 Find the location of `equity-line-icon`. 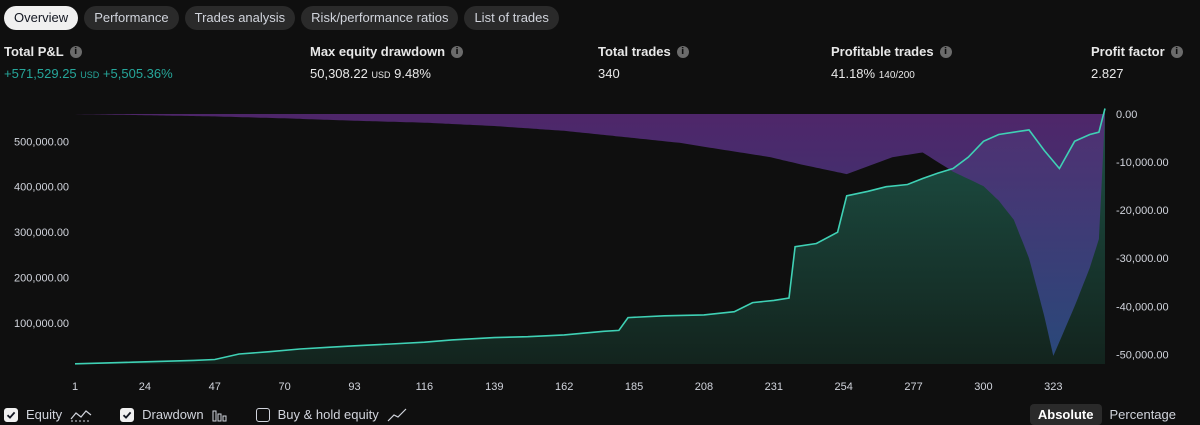

equity-line-icon is located at coordinates (81, 415).